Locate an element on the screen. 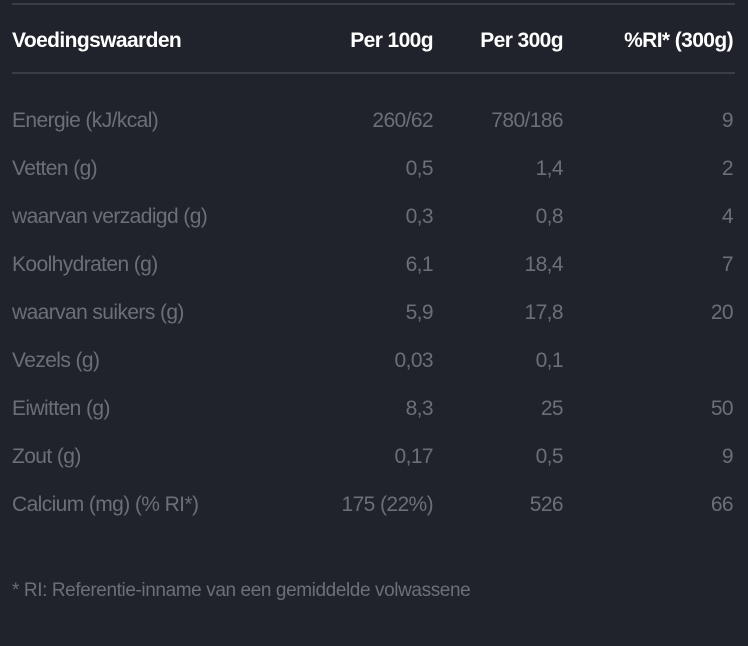 The height and width of the screenshot is (646, 748). cell-nutrient: Calcium (mg) (% RI*) is located at coordinates (105, 504).